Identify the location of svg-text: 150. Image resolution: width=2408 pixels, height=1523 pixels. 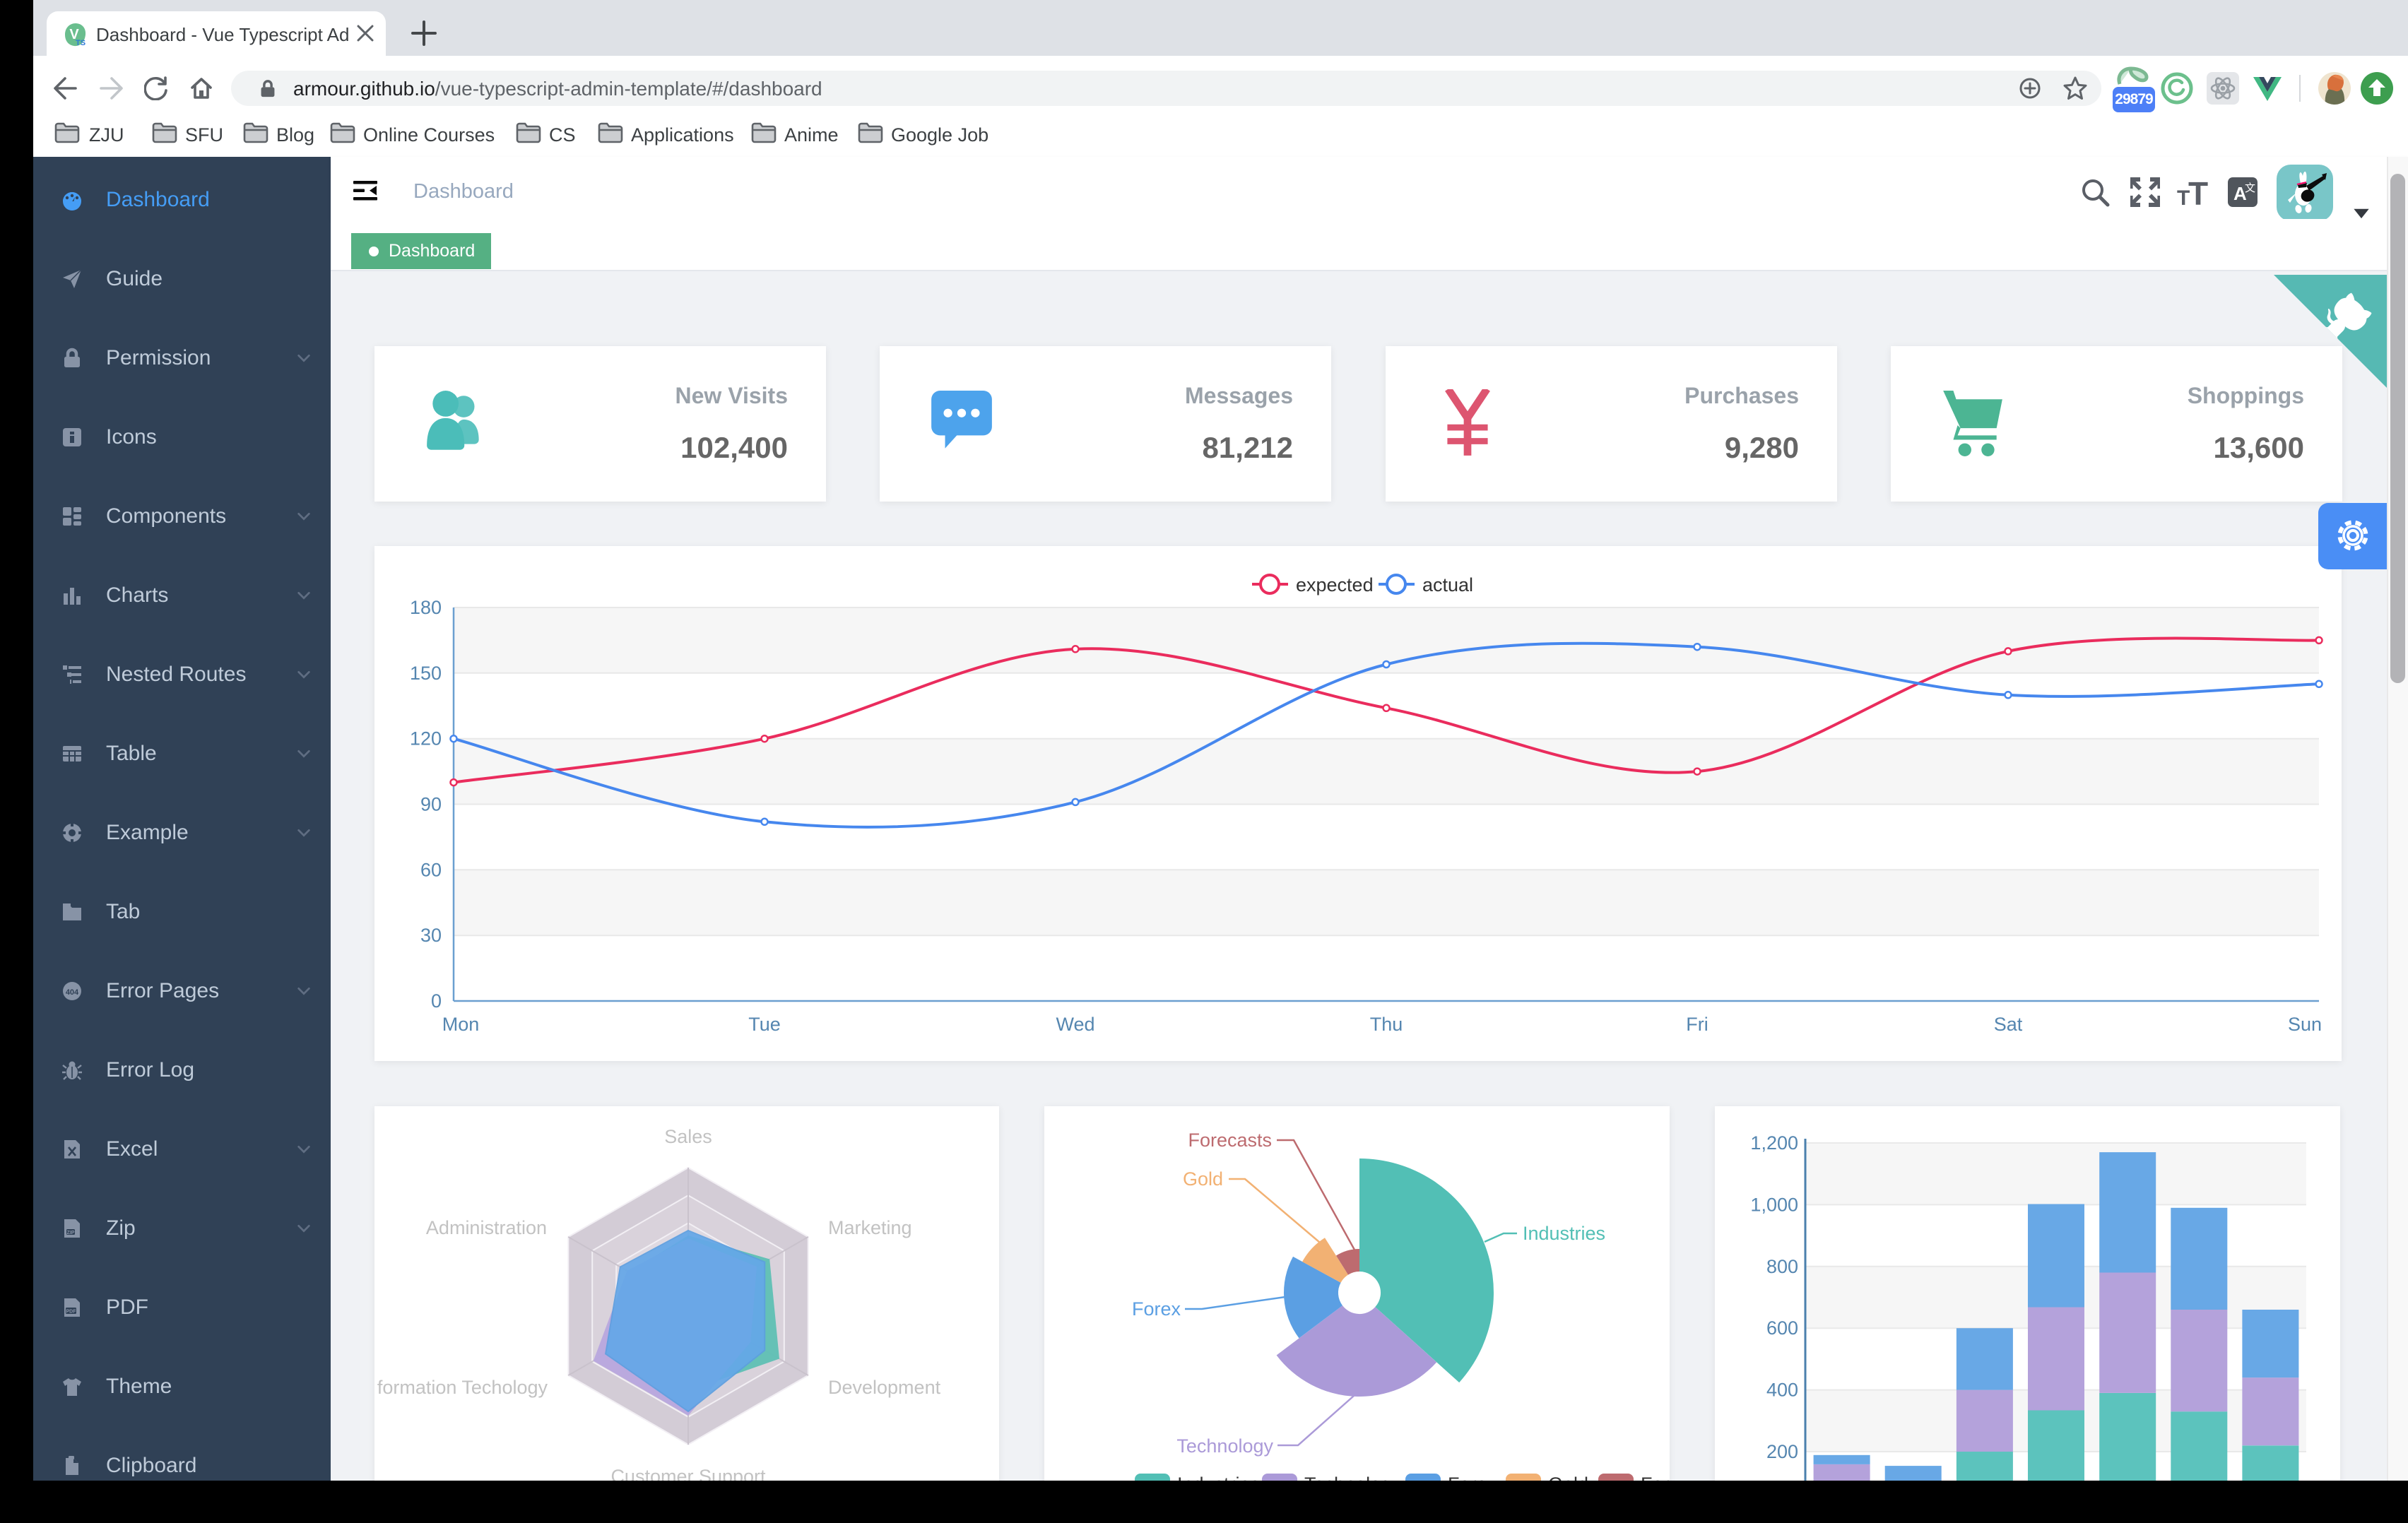
(426, 673).